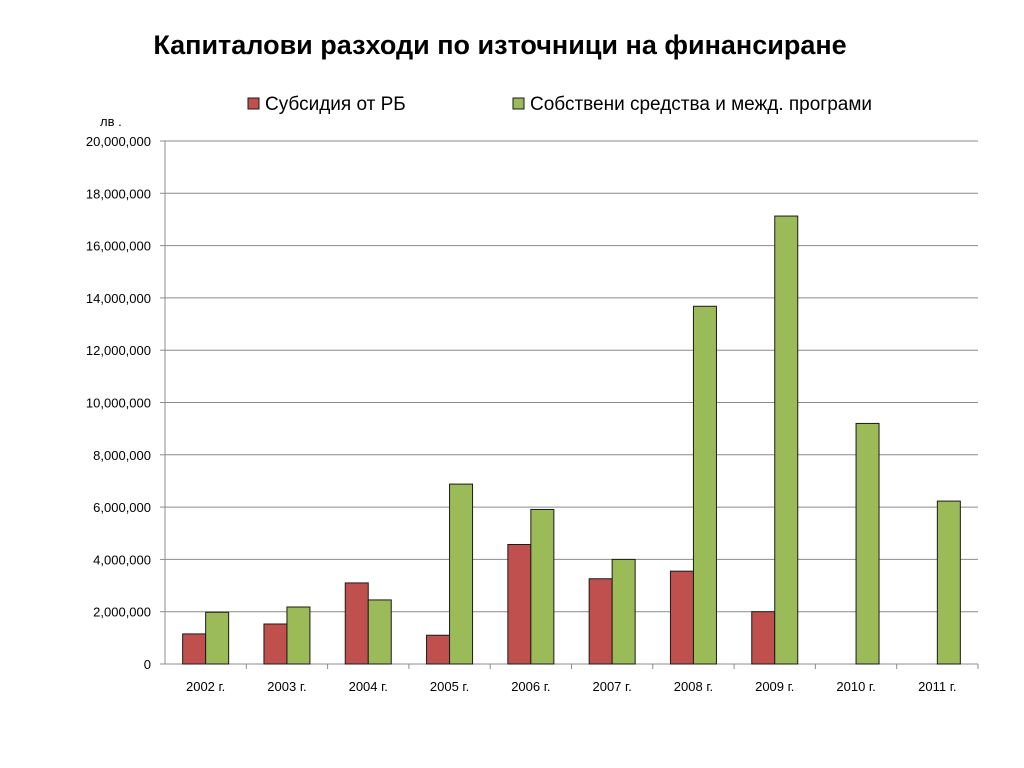  I want to click on x-tick-label: 2011 г., so click(937, 686).